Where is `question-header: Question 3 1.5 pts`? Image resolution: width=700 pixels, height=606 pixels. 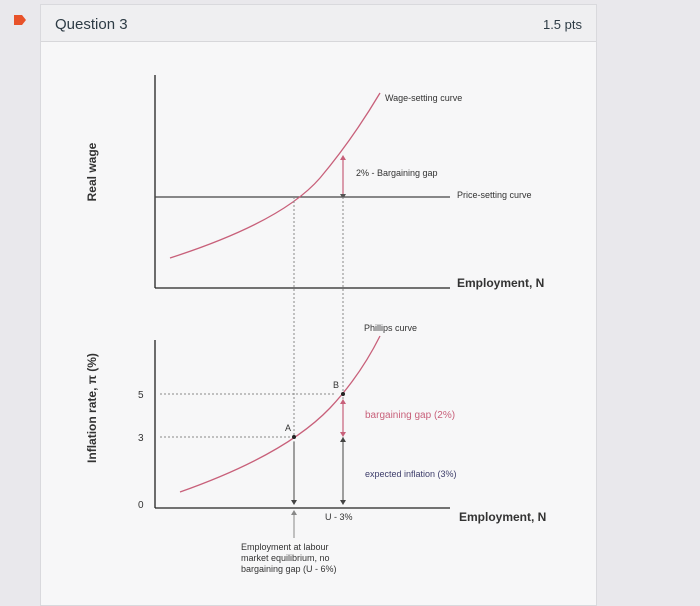 question-header: Question 3 1.5 pts is located at coordinates (318, 23).